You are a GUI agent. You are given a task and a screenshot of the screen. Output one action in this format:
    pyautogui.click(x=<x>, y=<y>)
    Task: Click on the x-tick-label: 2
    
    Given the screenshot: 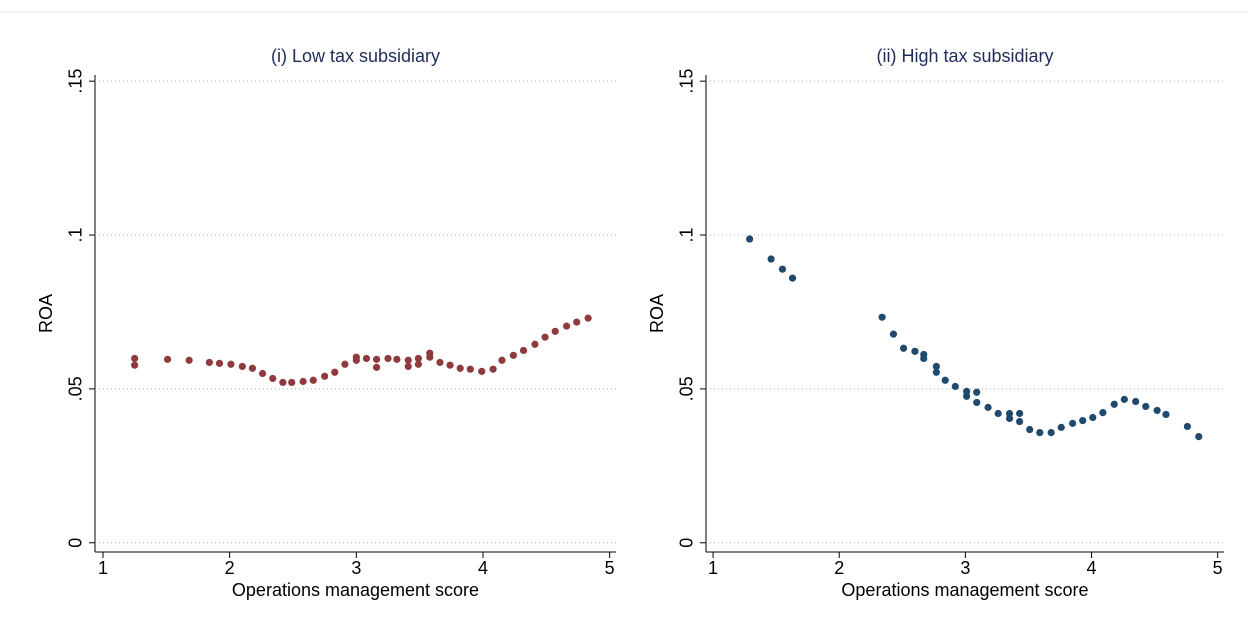 What is the action you would take?
    pyautogui.click(x=839, y=568)
    